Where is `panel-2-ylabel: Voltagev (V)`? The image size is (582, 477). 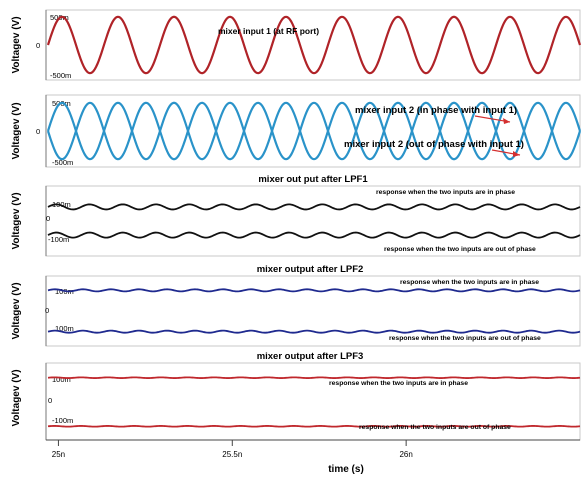
panel-2-ylabel: Voltagev (V) is located at coordinates (16, 130).